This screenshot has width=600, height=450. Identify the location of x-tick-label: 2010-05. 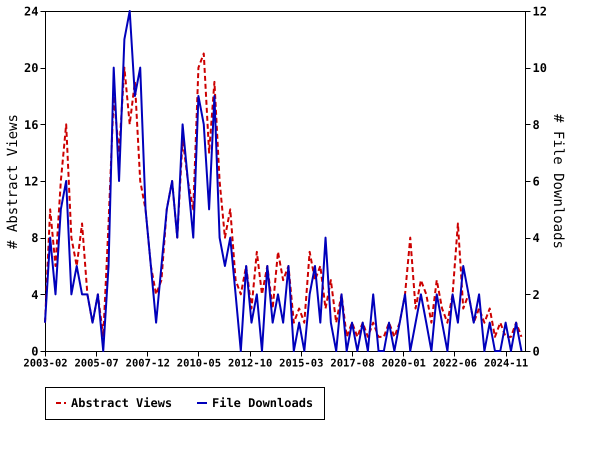
(199, 364).